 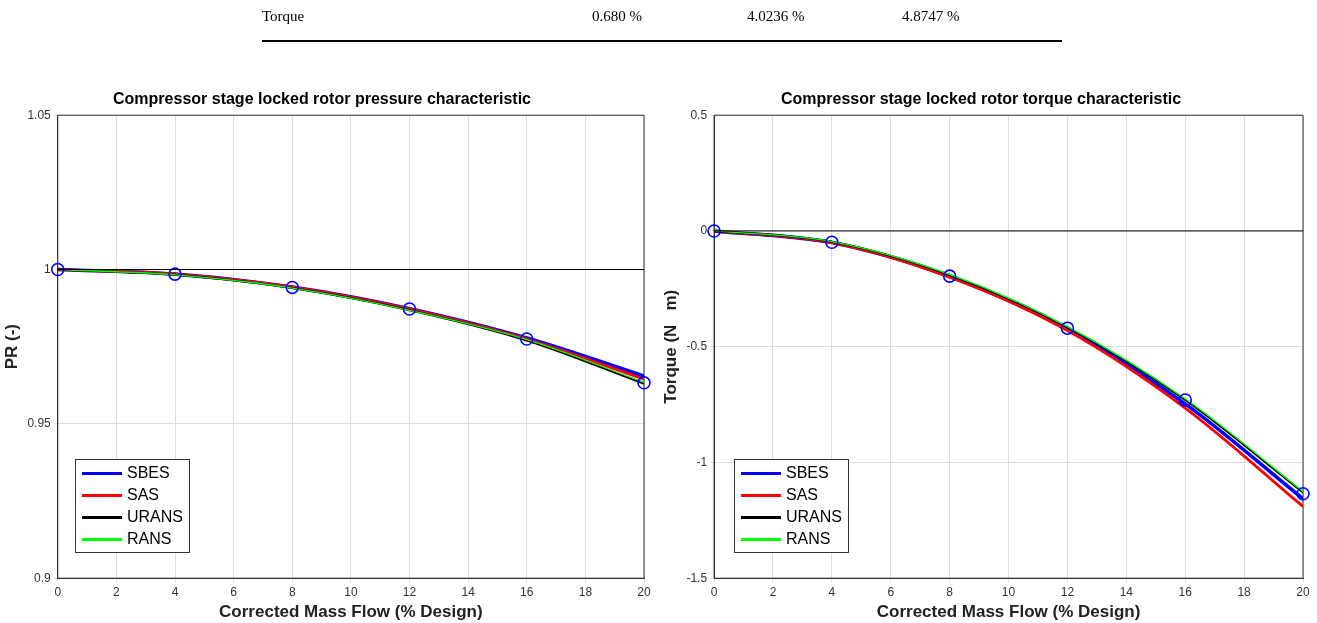 What do you see at coordinates (981, 99) in the screenshot?
I see `chart-title: Compressor stage locked rotor torque characteristic` at bounding box center [981, 99].